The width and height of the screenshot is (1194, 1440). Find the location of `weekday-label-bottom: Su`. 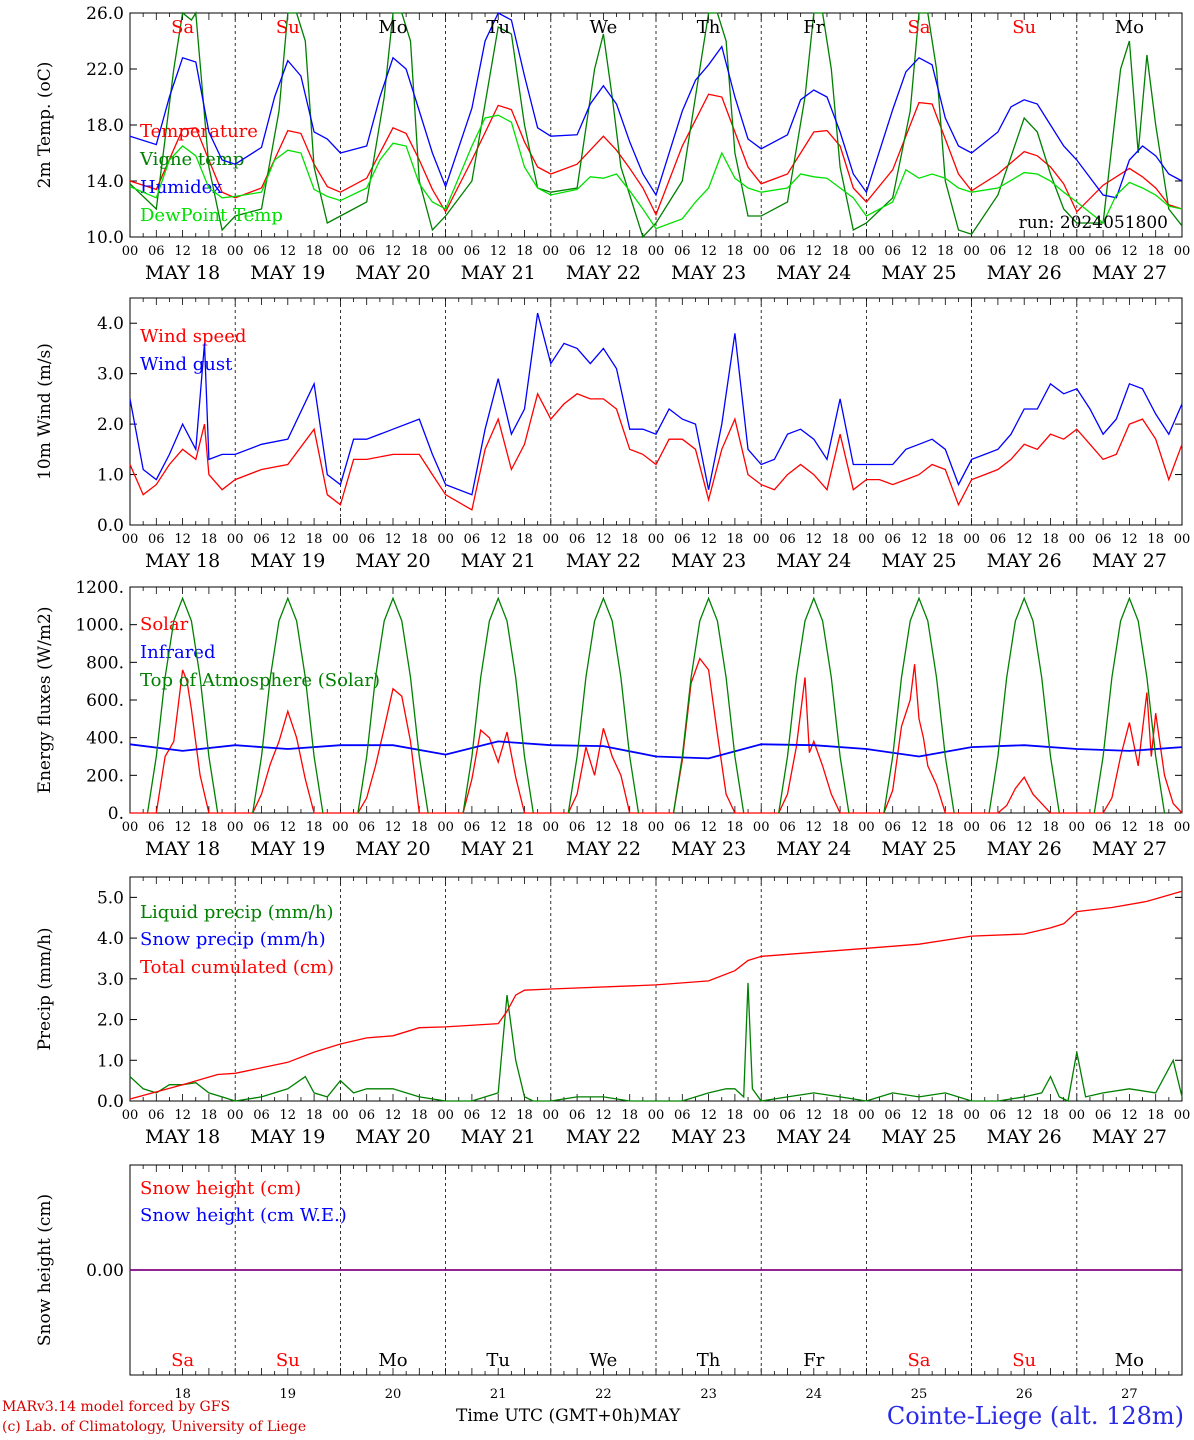

weekday-label-bottom: Su is located at coordinates (1024, 1360).